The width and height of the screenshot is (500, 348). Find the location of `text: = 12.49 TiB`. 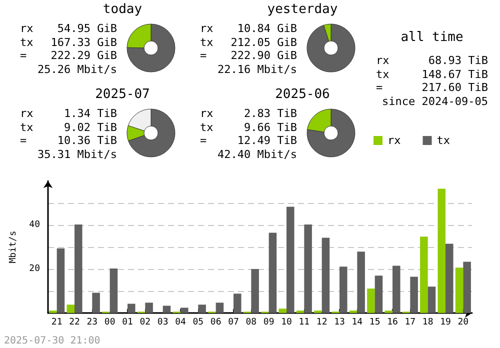

text: = 12.49 TiB is located at coordinates (248, 140).